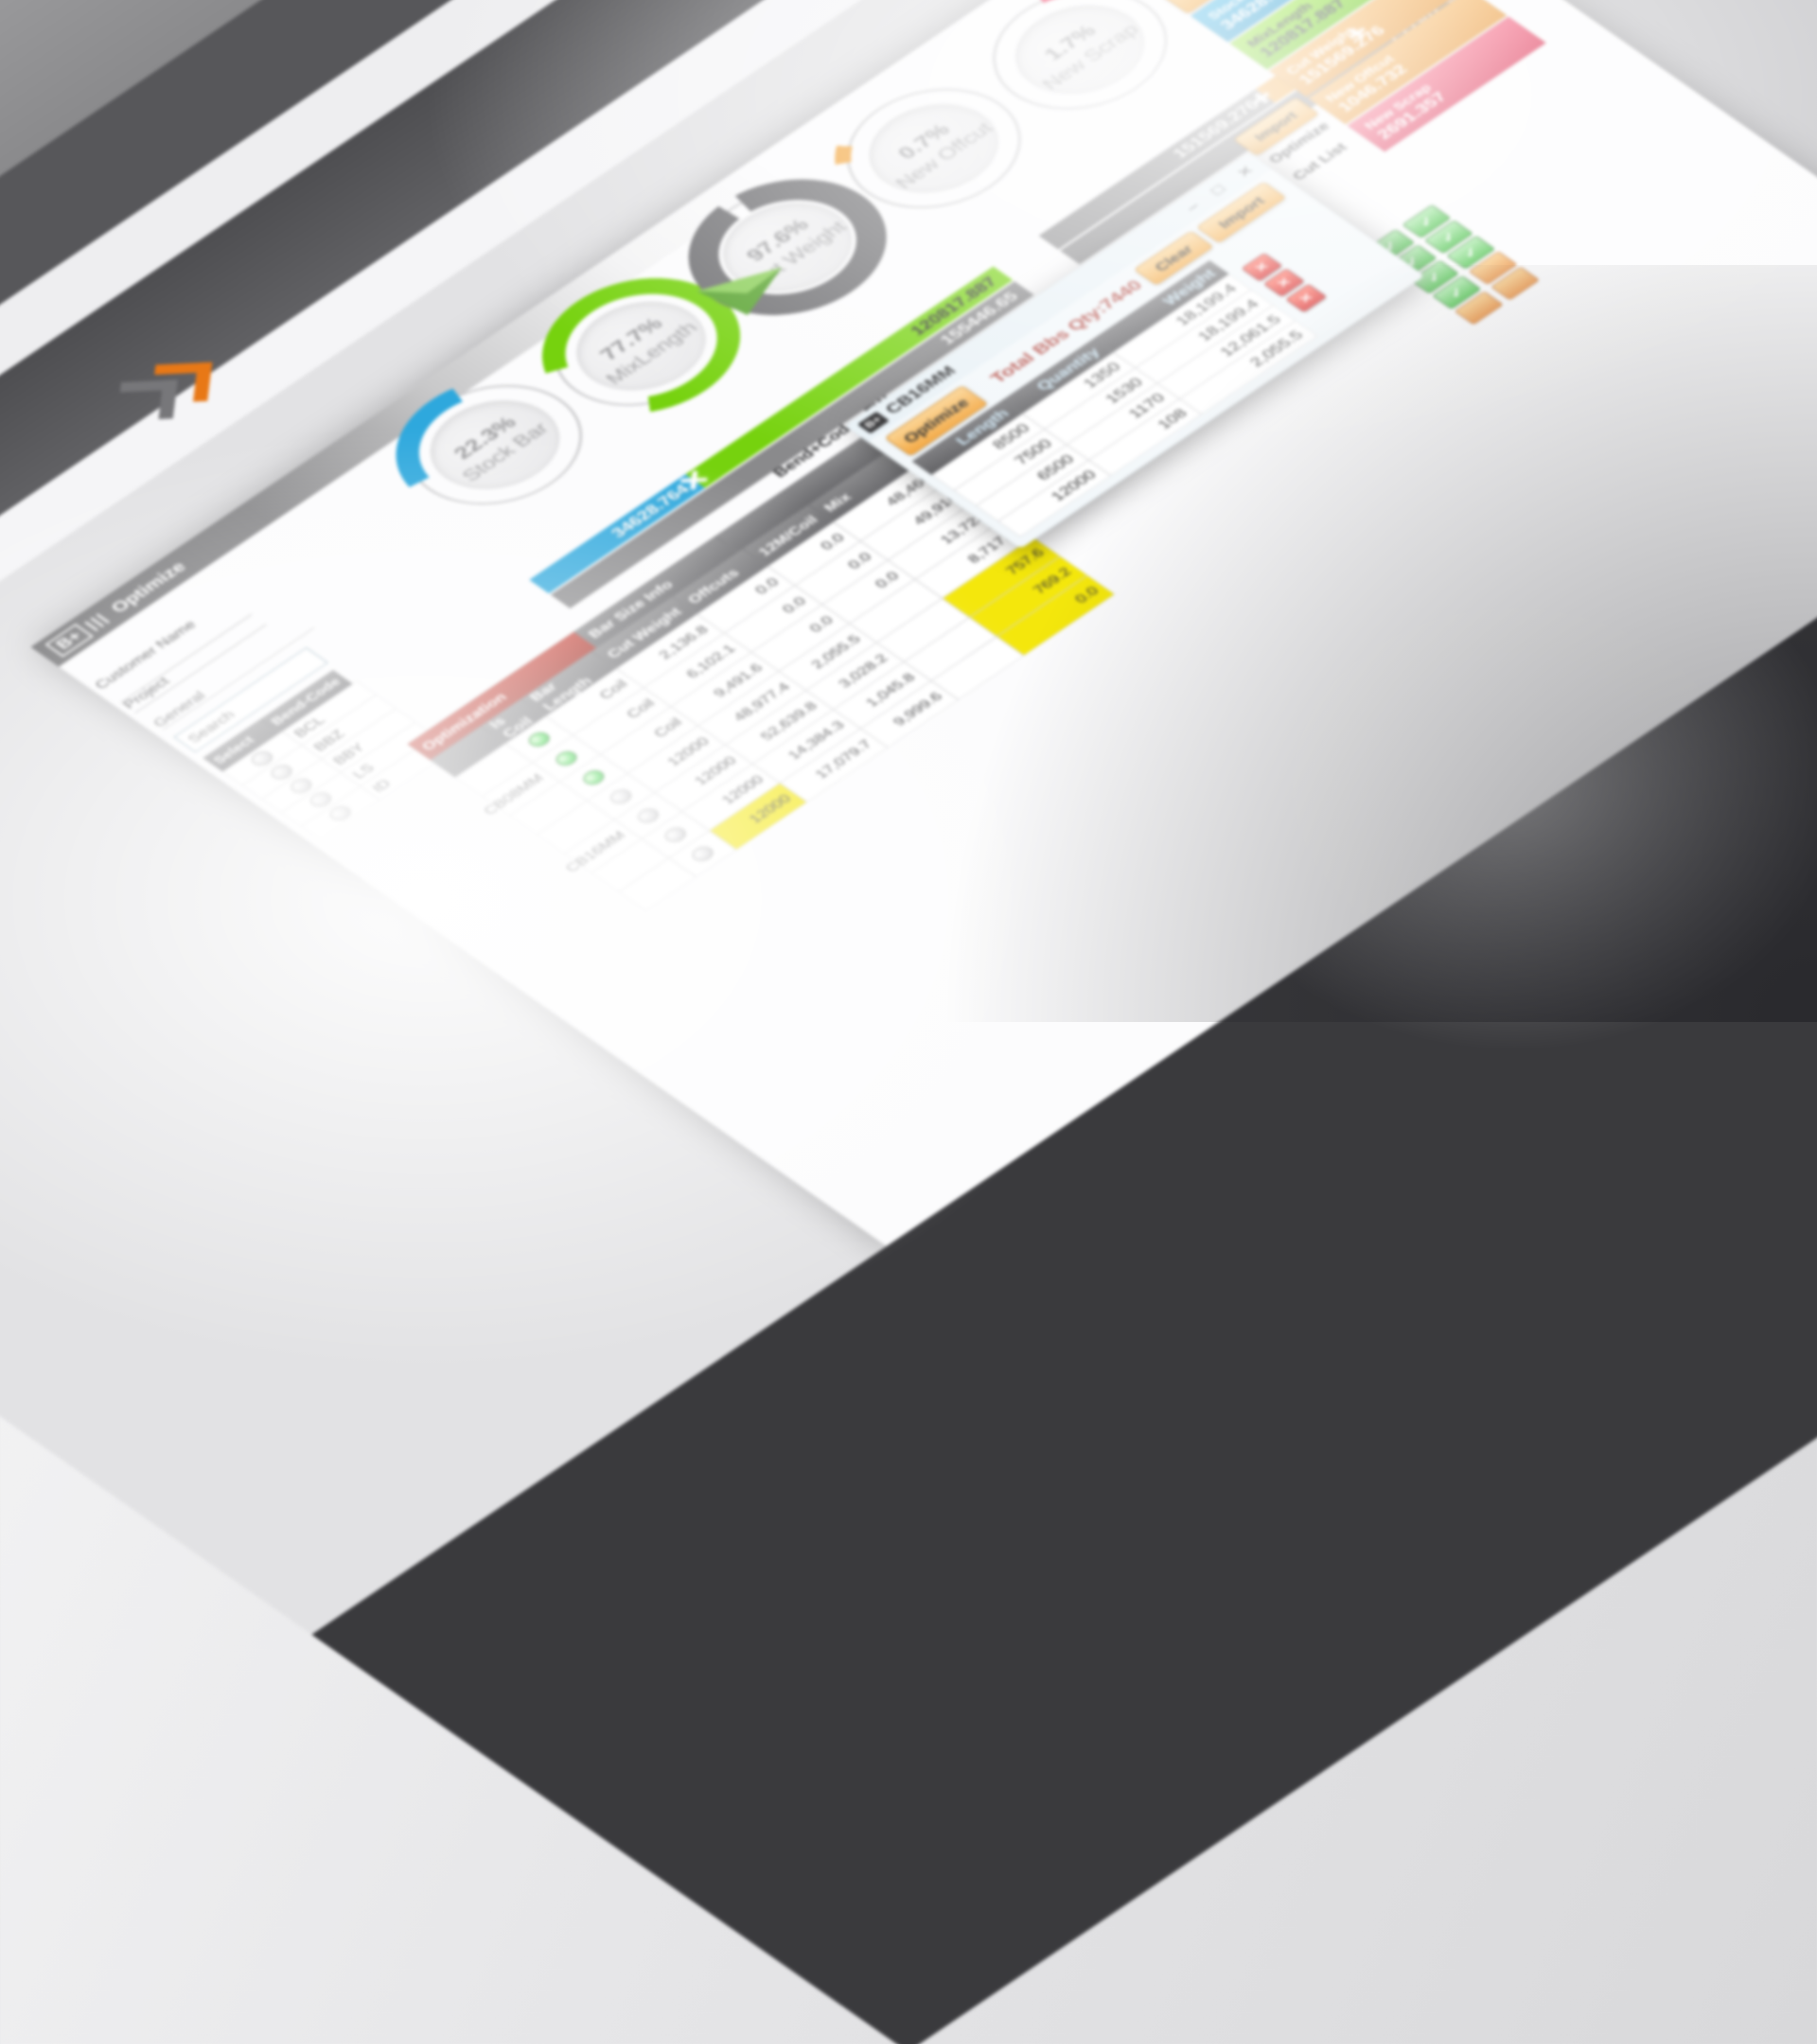 The width and height of the screenshot is (1817, 2044). I want to click on close-icon: ✕, so click(1245, 171).